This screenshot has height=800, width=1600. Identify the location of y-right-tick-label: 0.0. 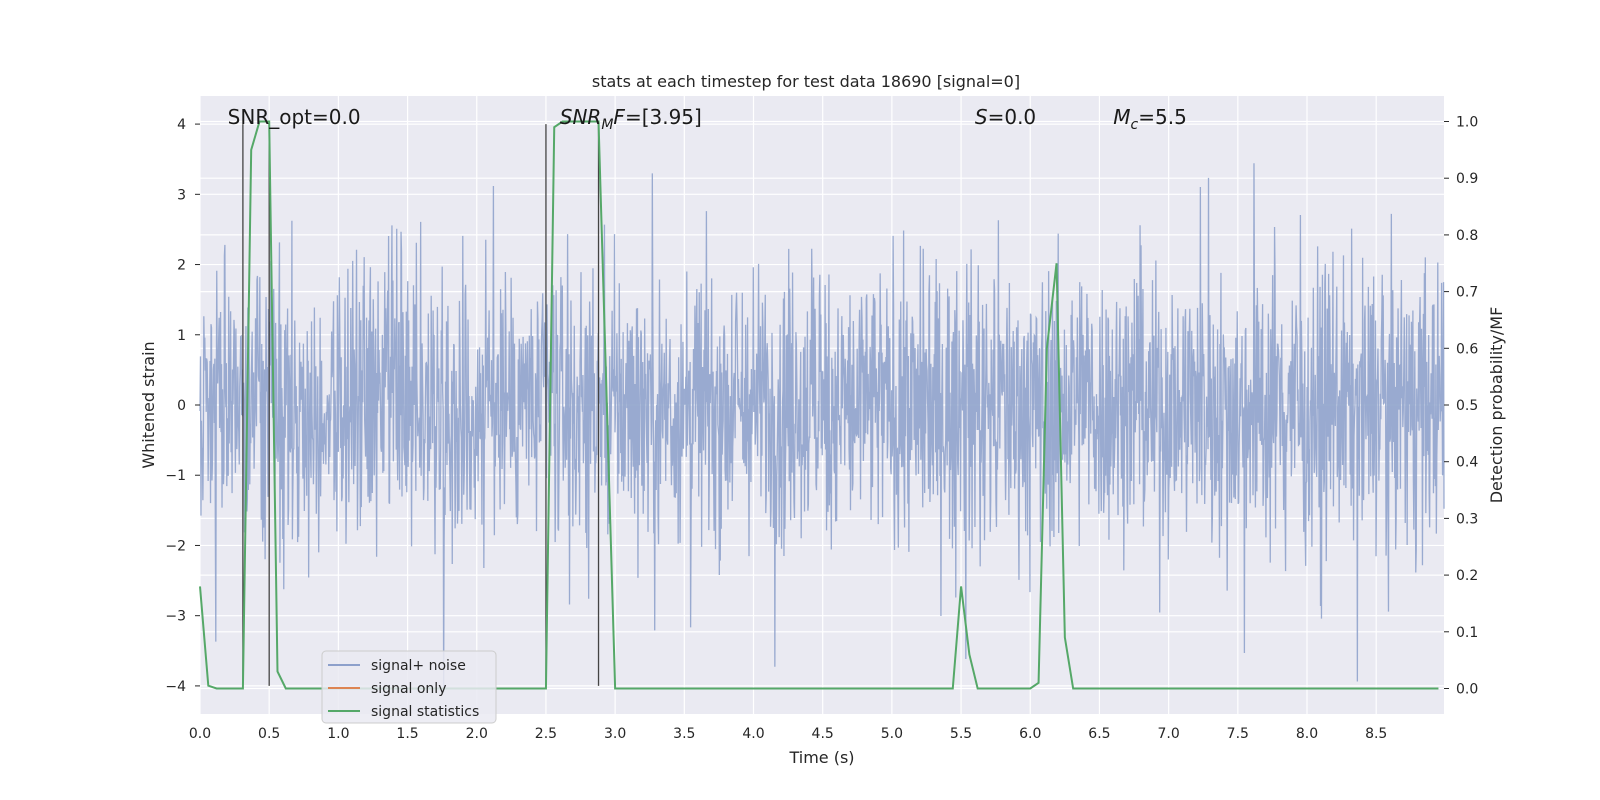
(1467, 689).